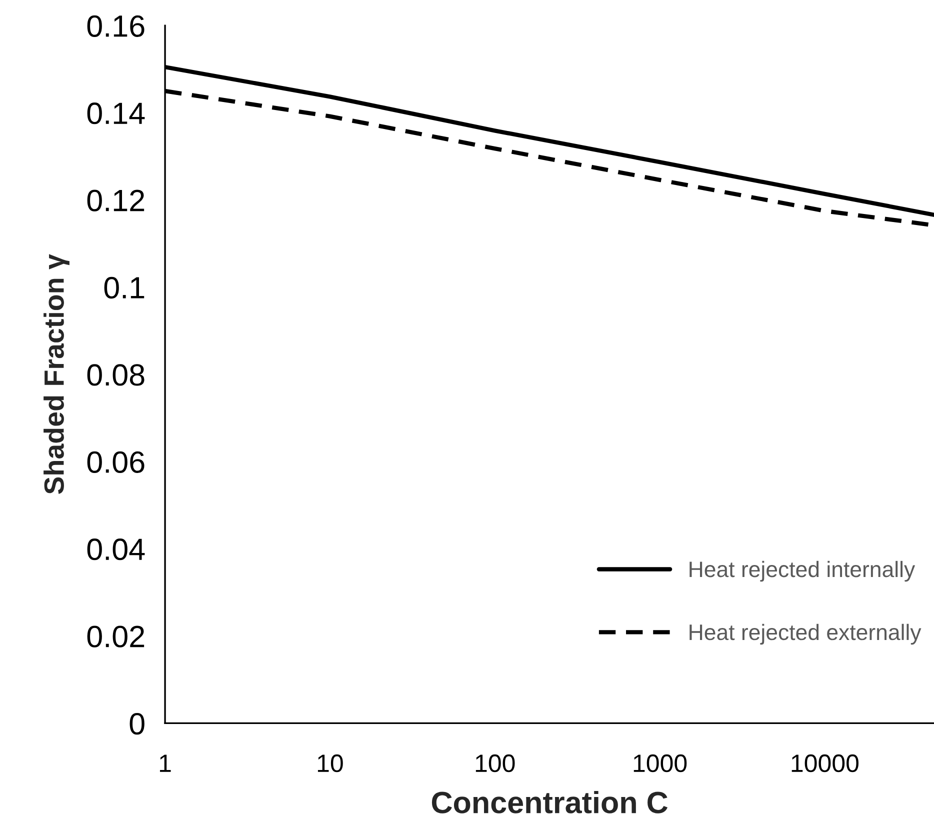 The image size is (934, 839). I want to click on legend-label: Heat rejected externally, so click(806, 634).